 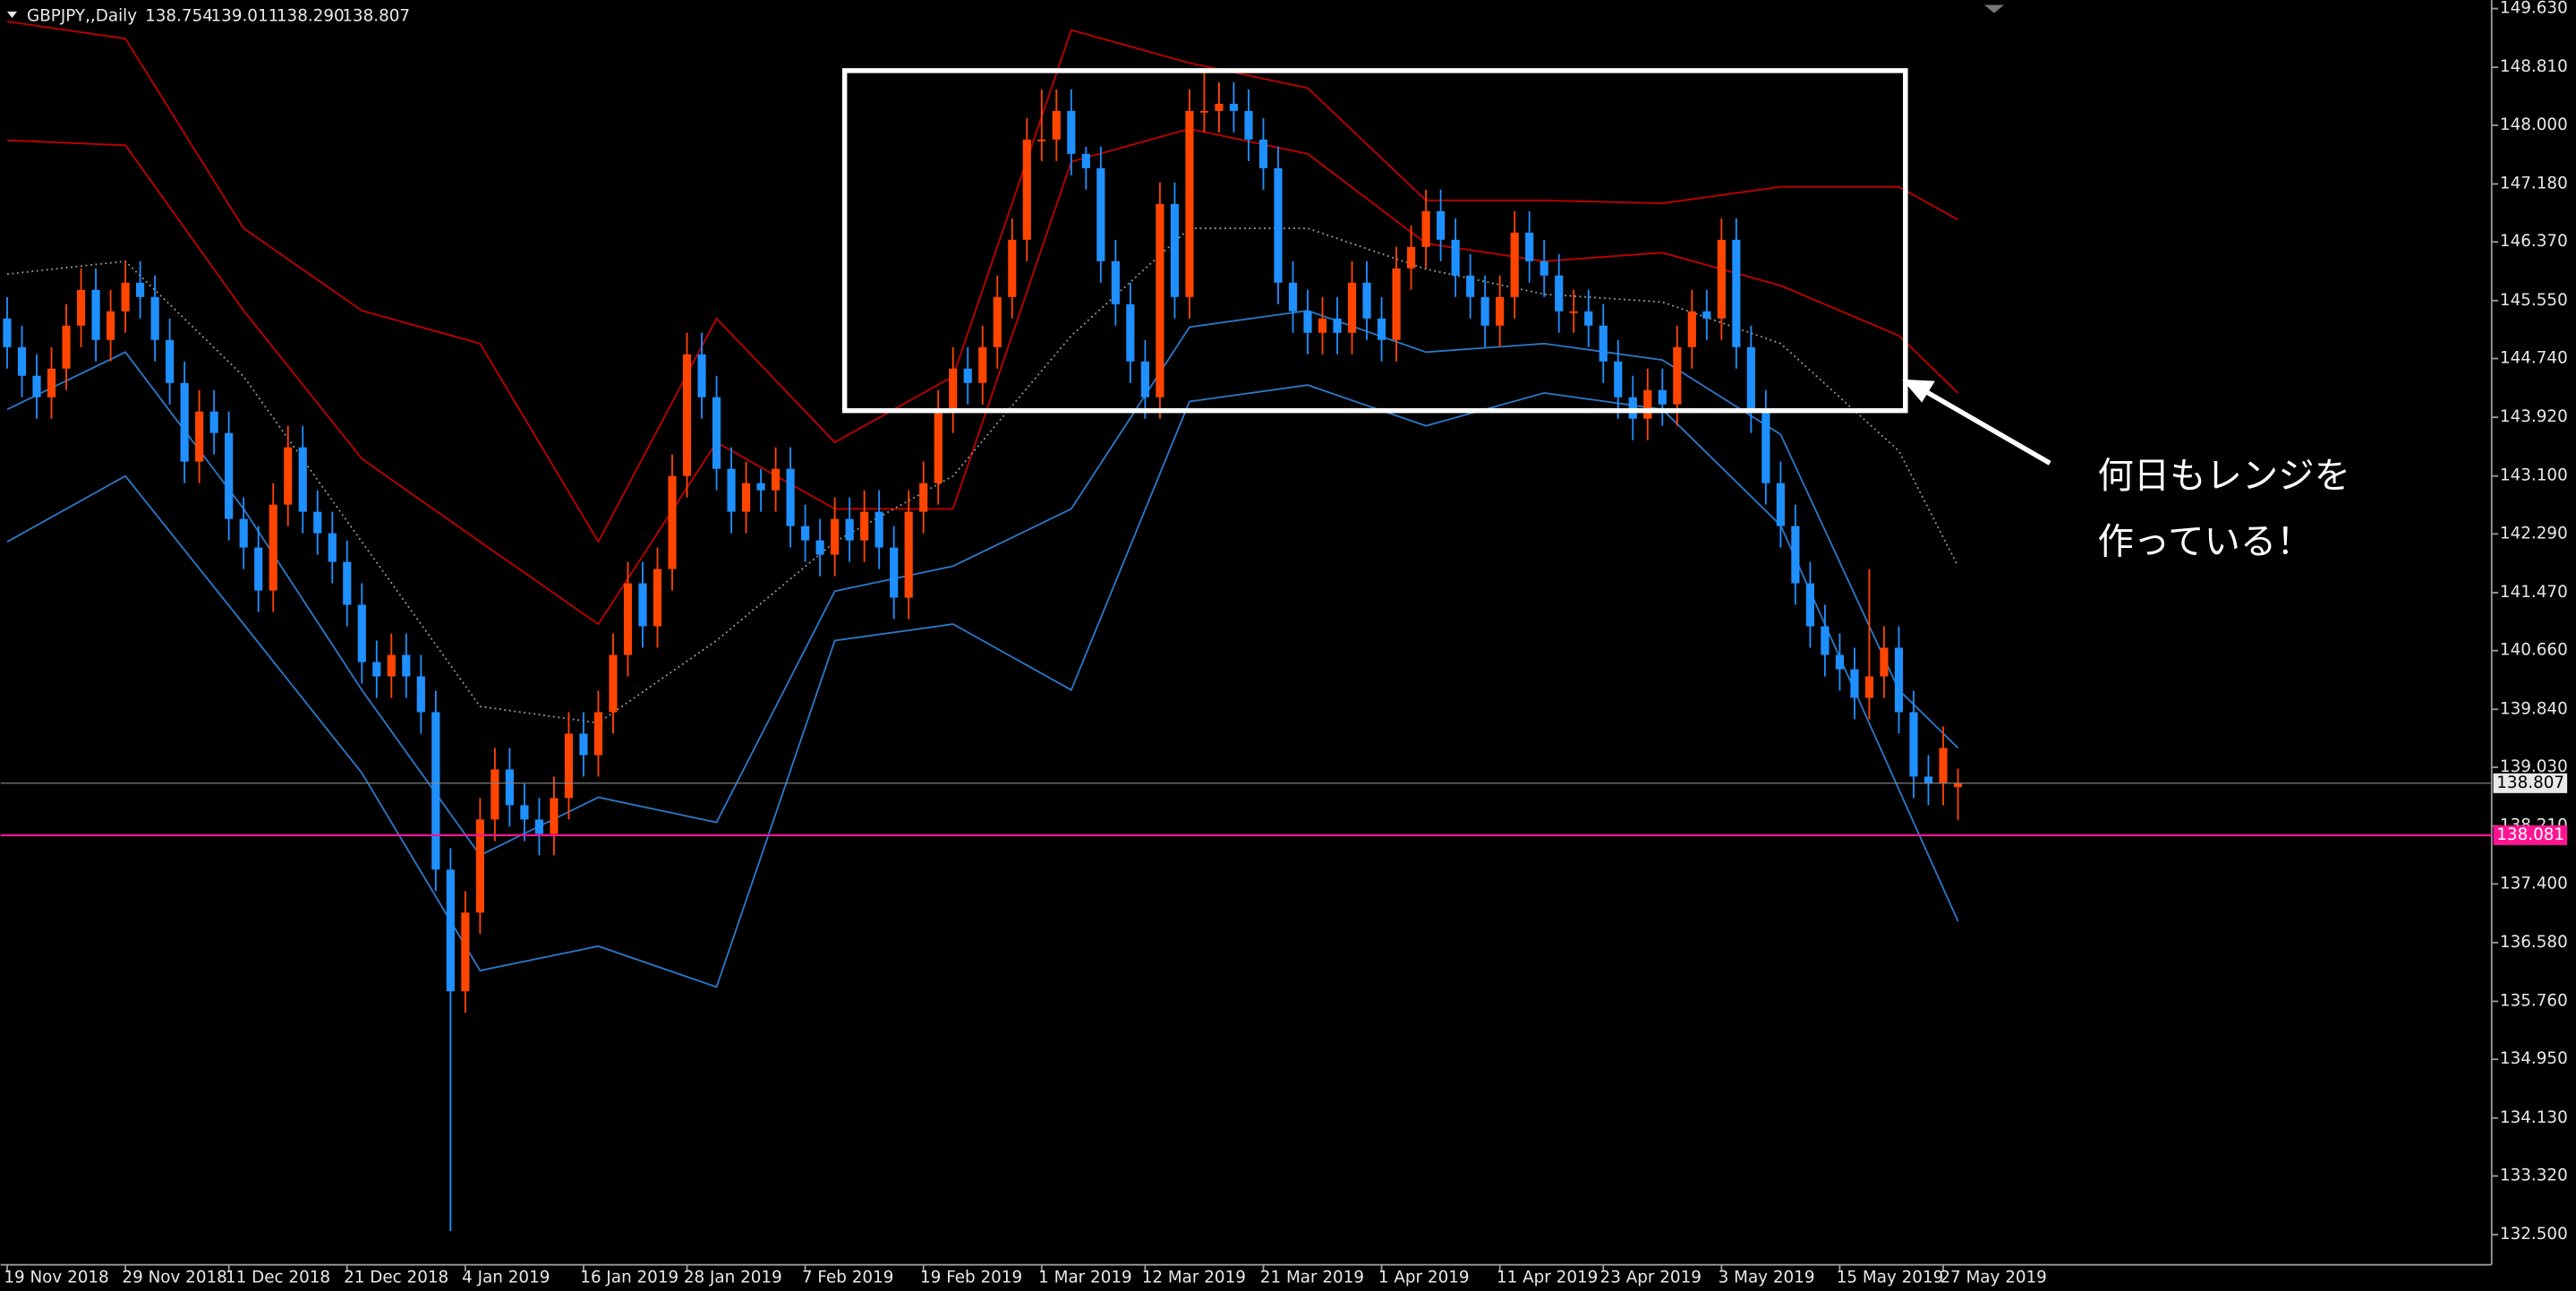 I want to click on x-tick-label: 28 Jan 2019, so click(x=733, y=1277).